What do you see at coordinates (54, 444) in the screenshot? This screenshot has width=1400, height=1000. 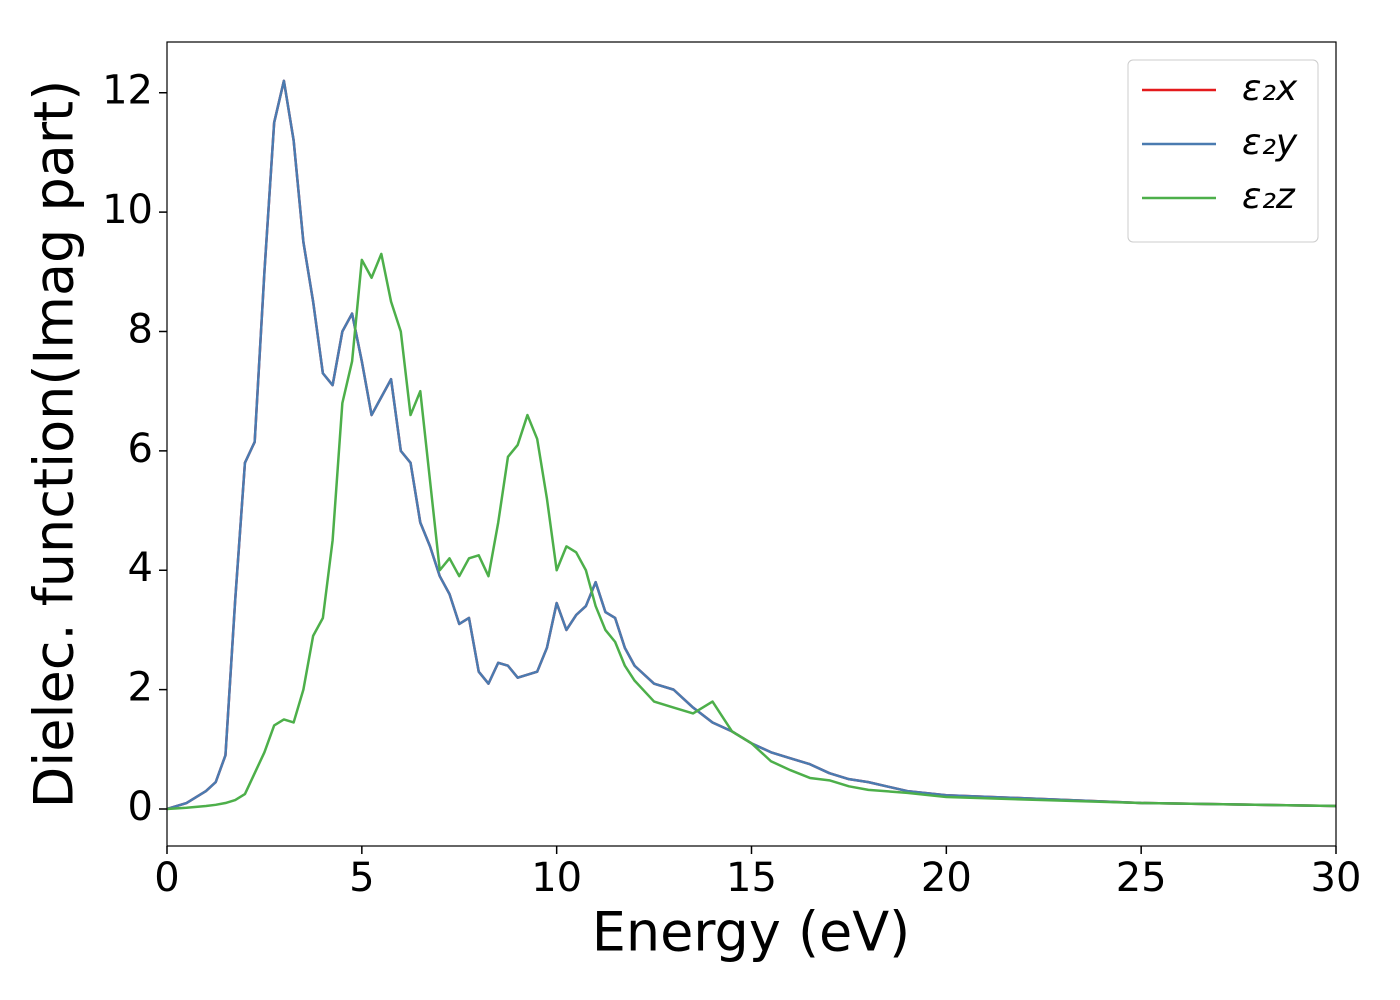 I see `y-axis-label: Dielec. function(Imag part)` at bounding box center [54, 444].